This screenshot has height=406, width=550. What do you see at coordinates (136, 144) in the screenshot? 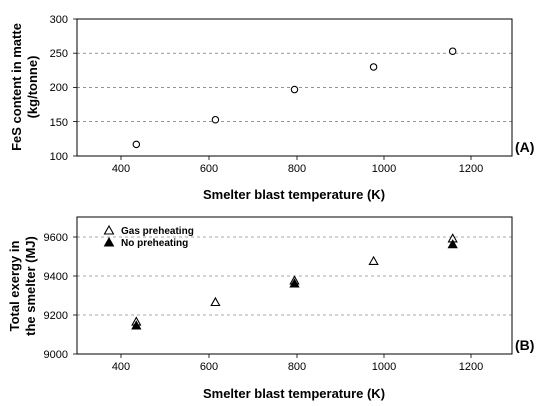
I see `data-point-chart0-series0-point0` at bounding box center [136, 144].